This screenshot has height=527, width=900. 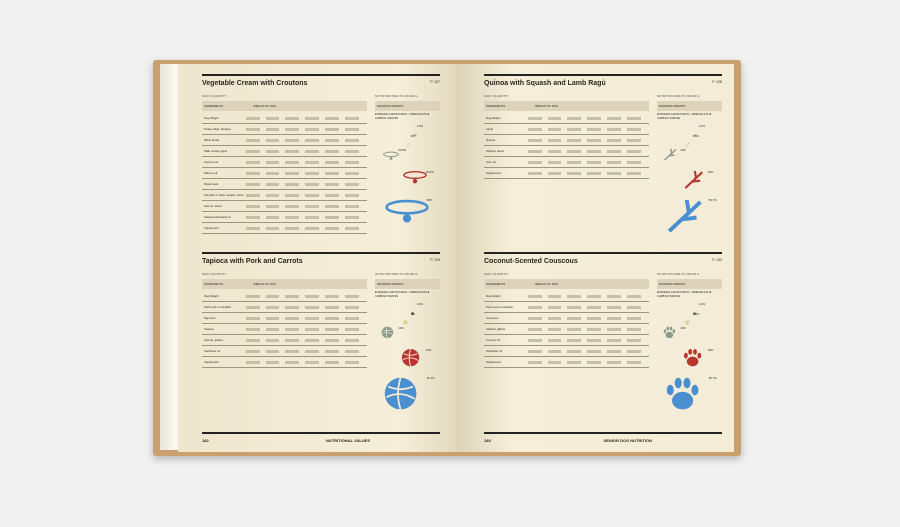 What do you see at coordinates (252, 261) in the screenshot?
I see `recipe-title: Tapioca with Pork and Carrots` at bounding box center [252, 261].